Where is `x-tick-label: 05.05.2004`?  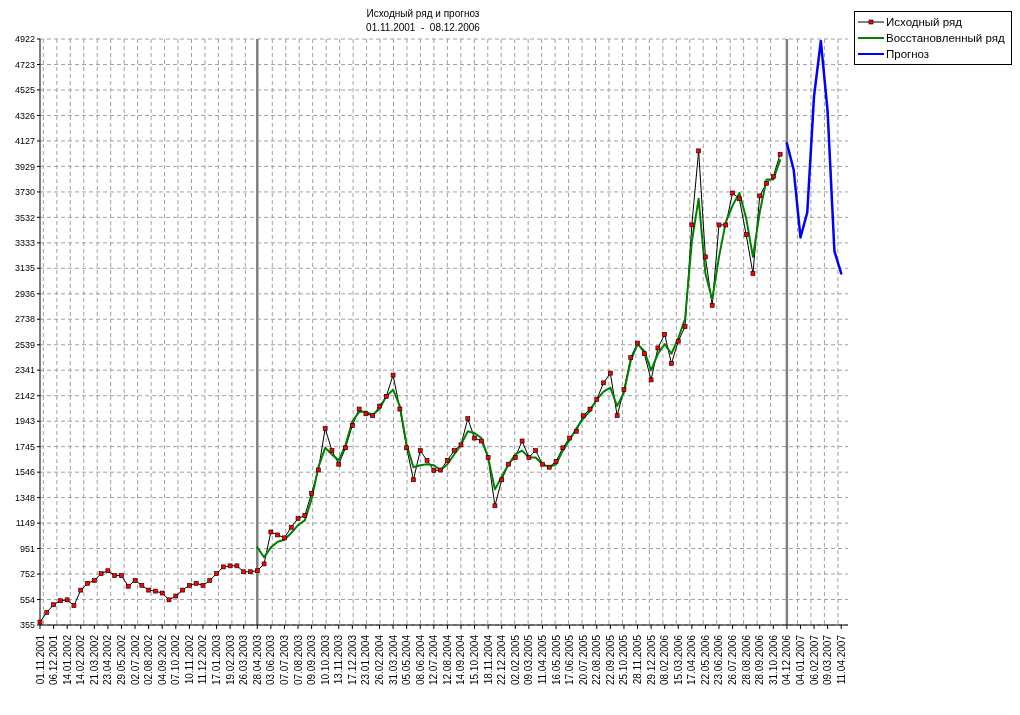
x-tick-label: 05.05.2004 is located at coordinates (407, 660).